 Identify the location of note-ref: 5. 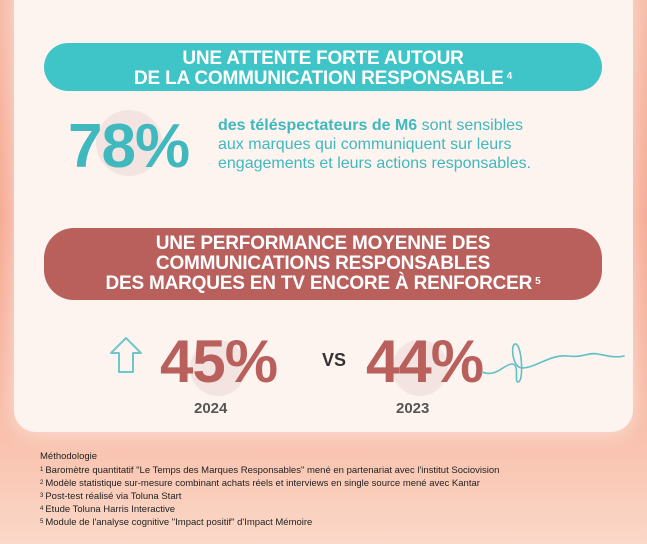
(42, 522).